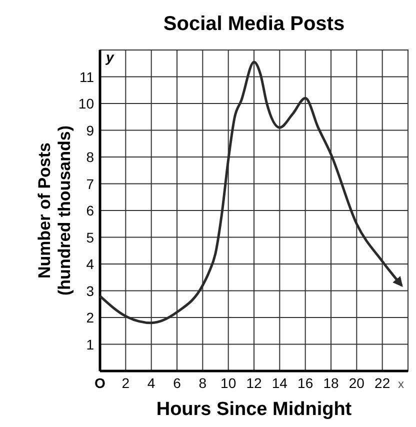  What do you see at coordinates (280, 383) in the screenshot?
I see `x-tick-label: 14` at bounding box center [280, 383].